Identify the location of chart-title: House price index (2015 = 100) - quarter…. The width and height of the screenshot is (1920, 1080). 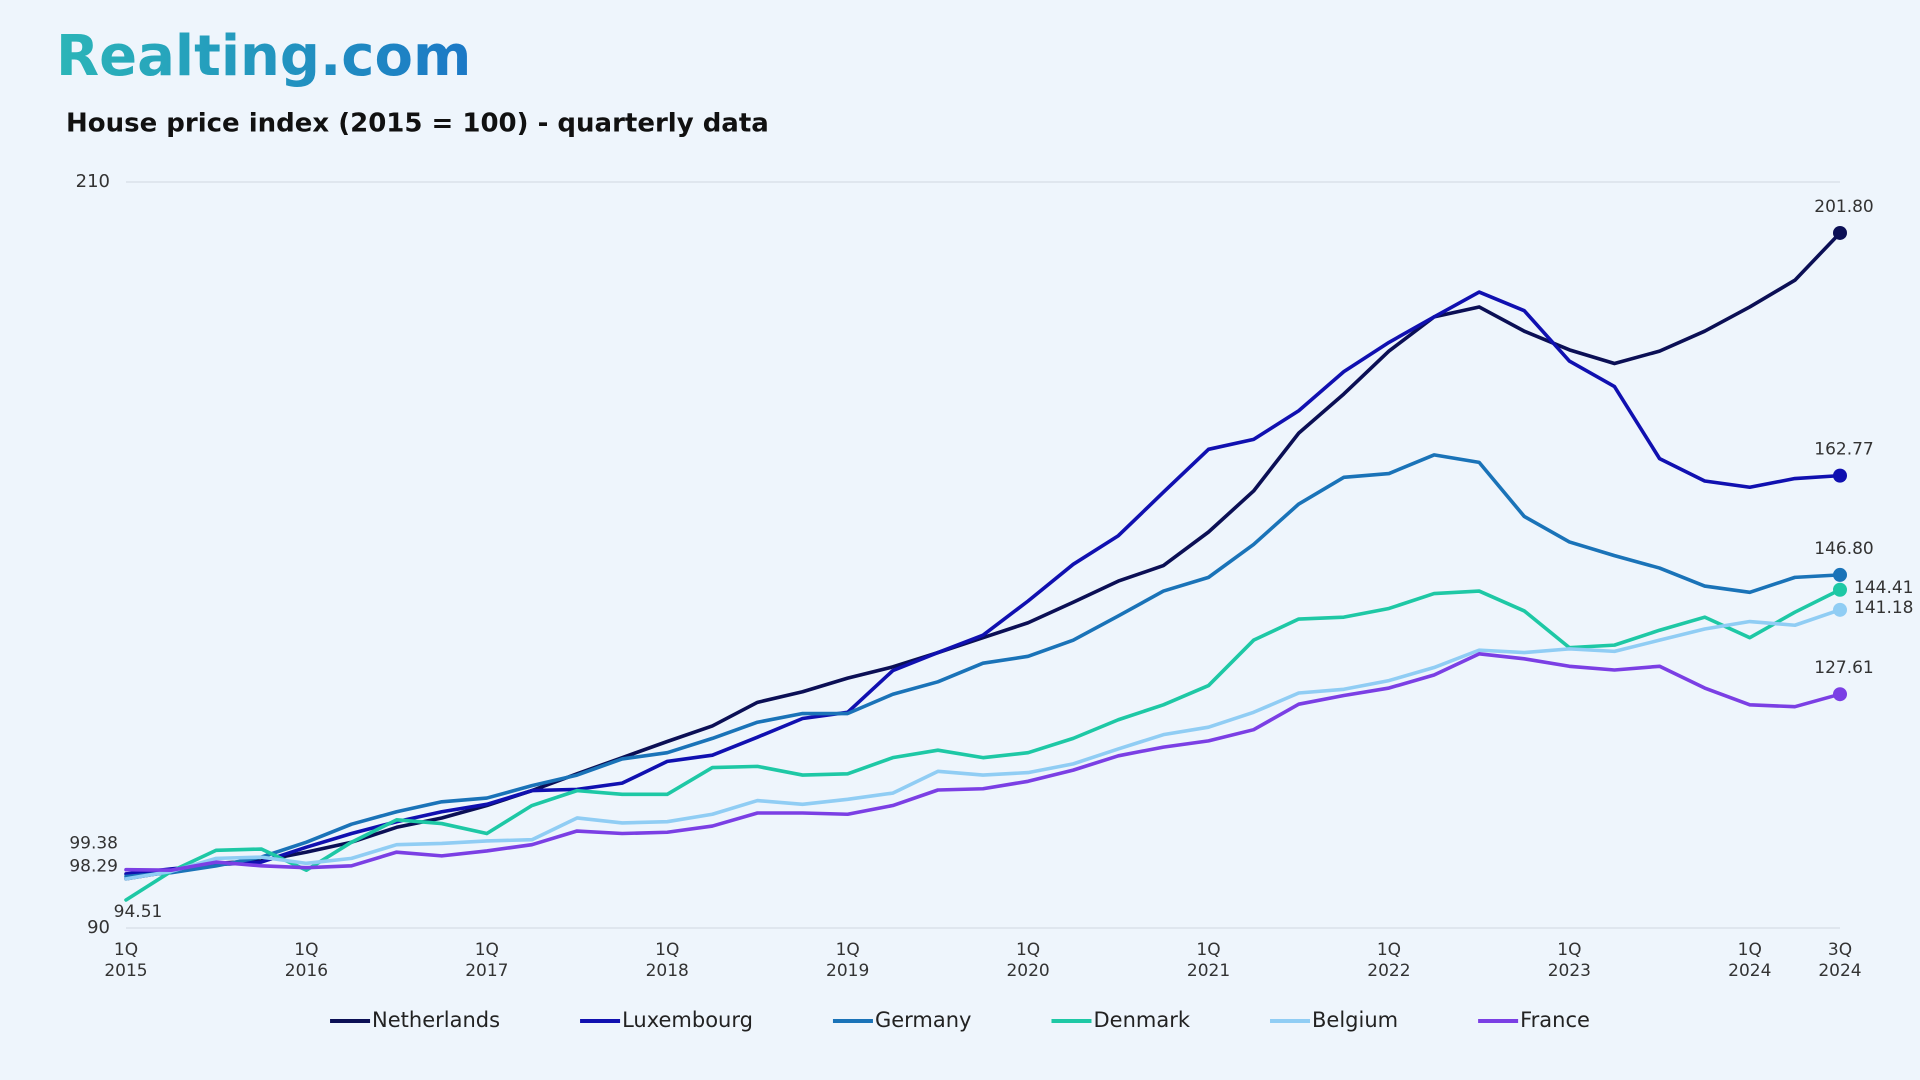
(417, 124).